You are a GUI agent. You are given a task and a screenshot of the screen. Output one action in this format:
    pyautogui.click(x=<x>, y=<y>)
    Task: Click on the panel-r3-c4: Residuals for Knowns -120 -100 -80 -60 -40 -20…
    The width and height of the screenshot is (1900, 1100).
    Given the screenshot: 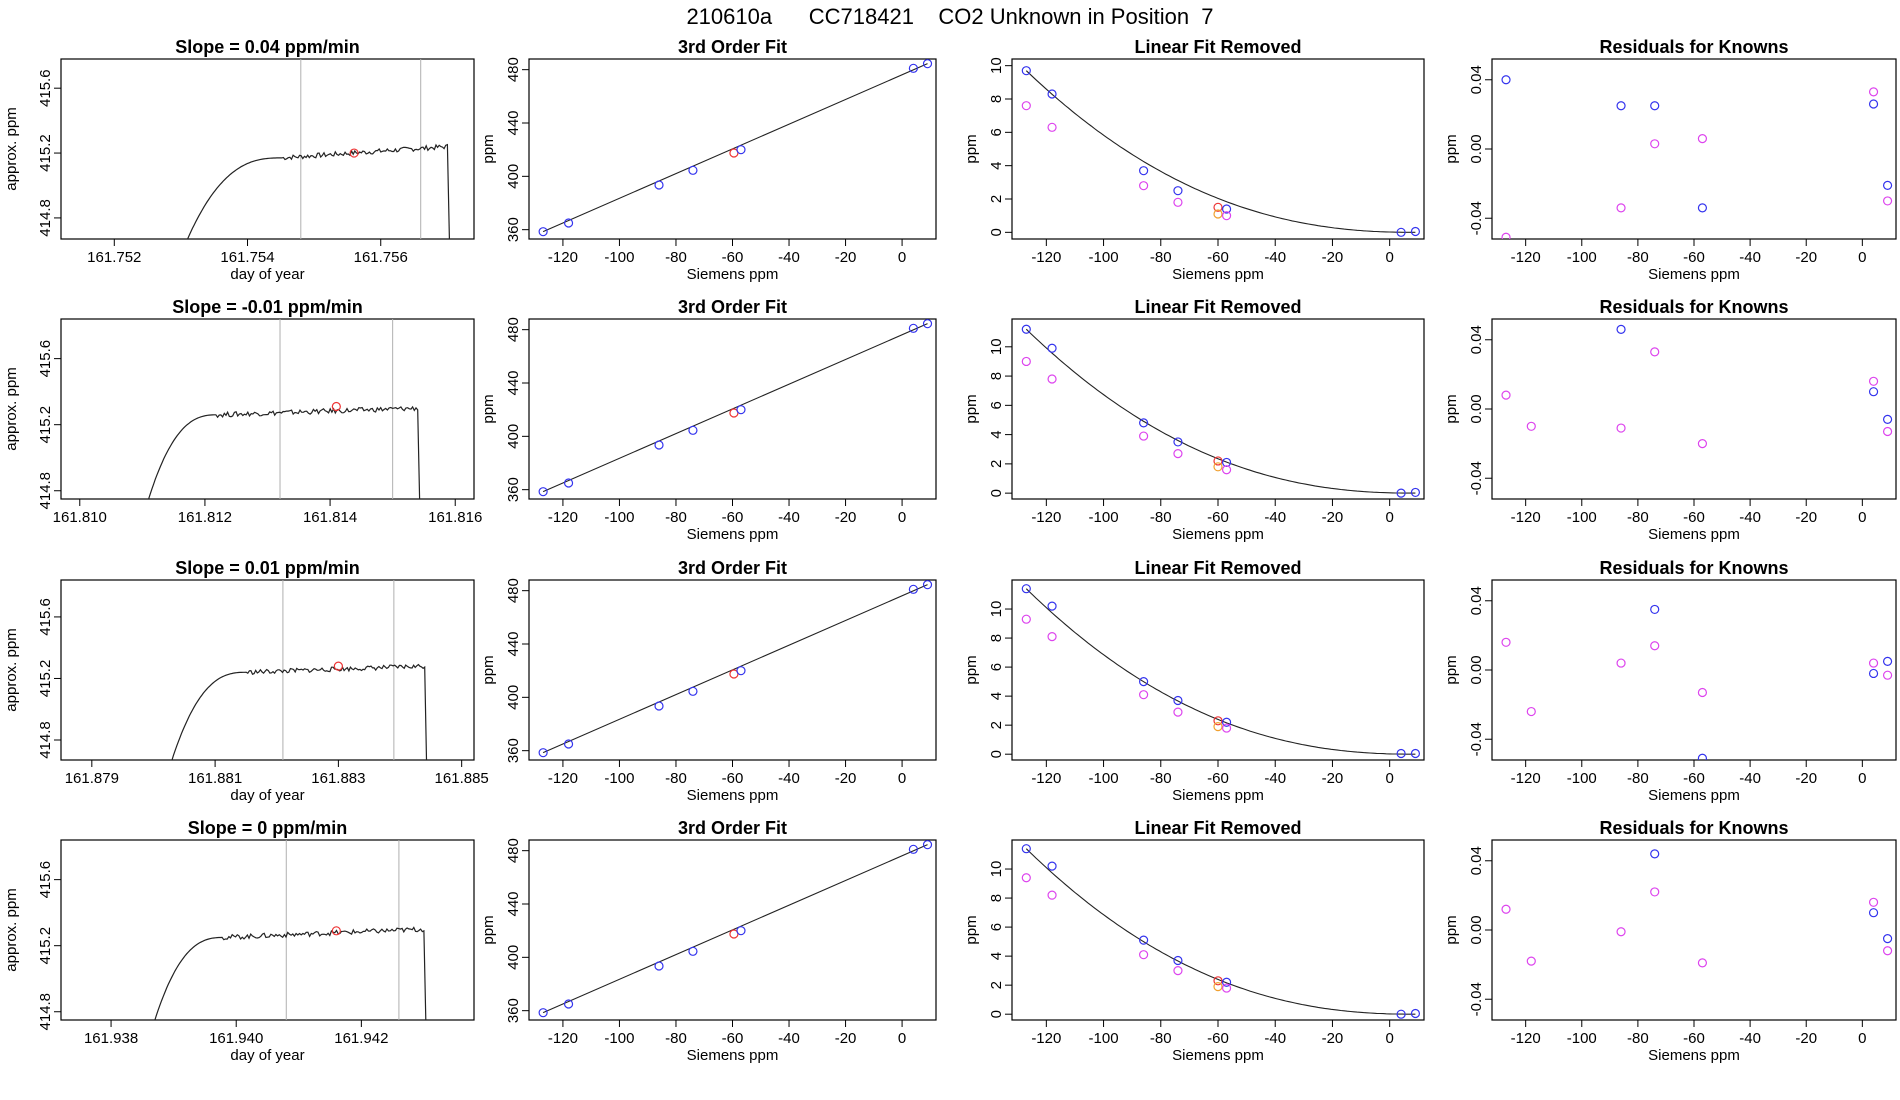 What is the action you would take?
    pyautogui.click(x=1670, y=681)
    